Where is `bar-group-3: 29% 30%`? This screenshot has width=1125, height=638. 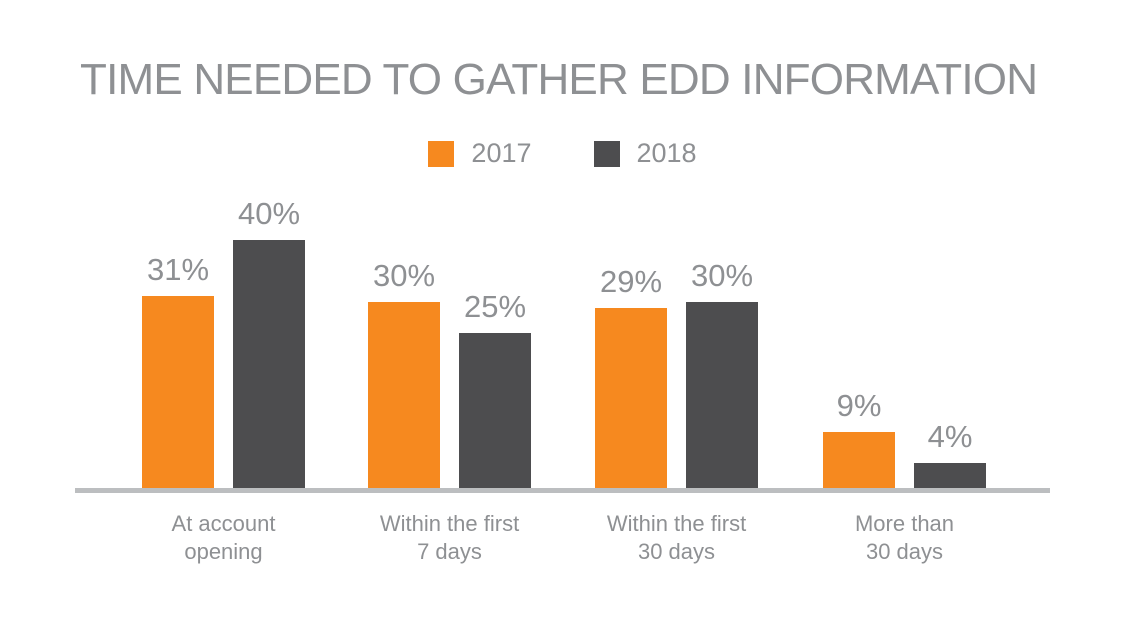
bar-group-3: 29% 30% is located at coordinates (676, 374).